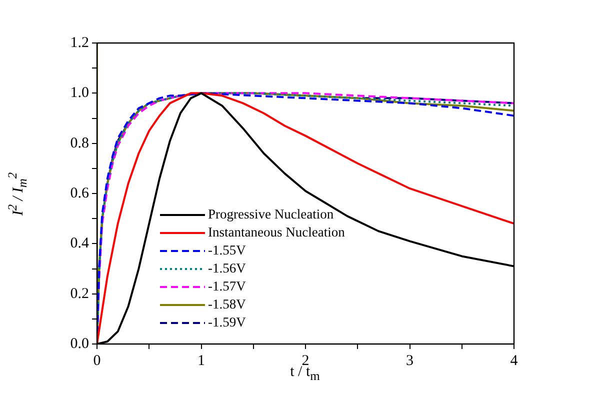 The width and height of the screenshot is (592, 398). What do you see at coordinates (227, 322) in the screenshot?
I see `legend-label: -1.59V` at bounding box center [227, 322].